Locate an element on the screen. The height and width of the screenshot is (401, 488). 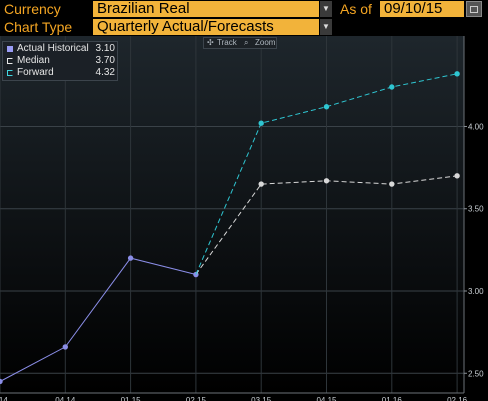
legend-item-actual: Actual Historical 3.10 is located at coordinates (62, 49).